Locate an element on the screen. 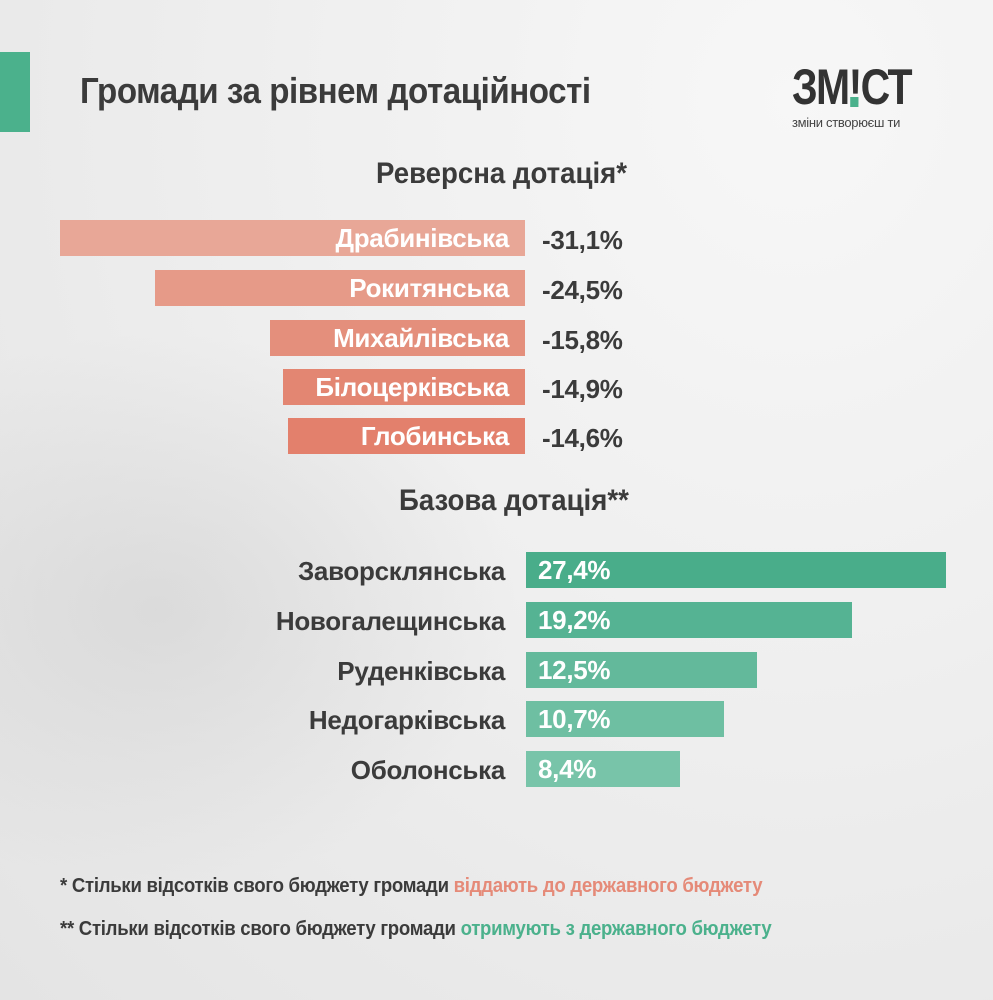 The height and width of the screenshot is (1000, 993). logo-exclamation: ! is located at coordinates (855, 87).